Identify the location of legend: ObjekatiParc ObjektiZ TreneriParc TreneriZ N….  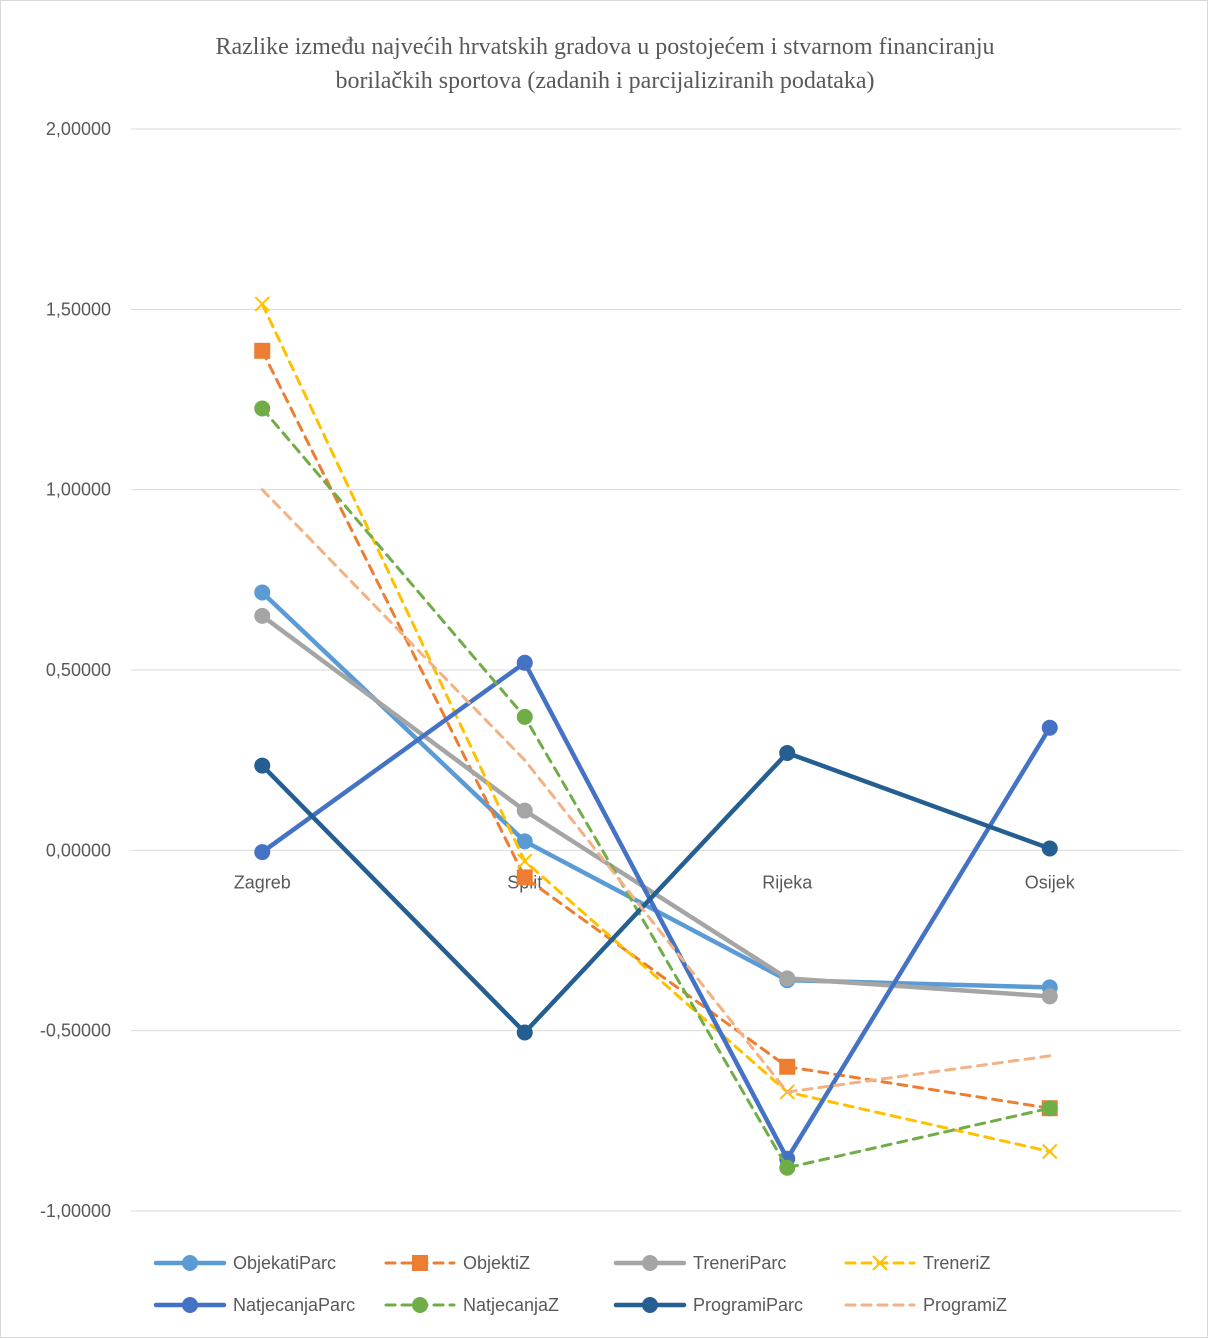
(580, 1284).